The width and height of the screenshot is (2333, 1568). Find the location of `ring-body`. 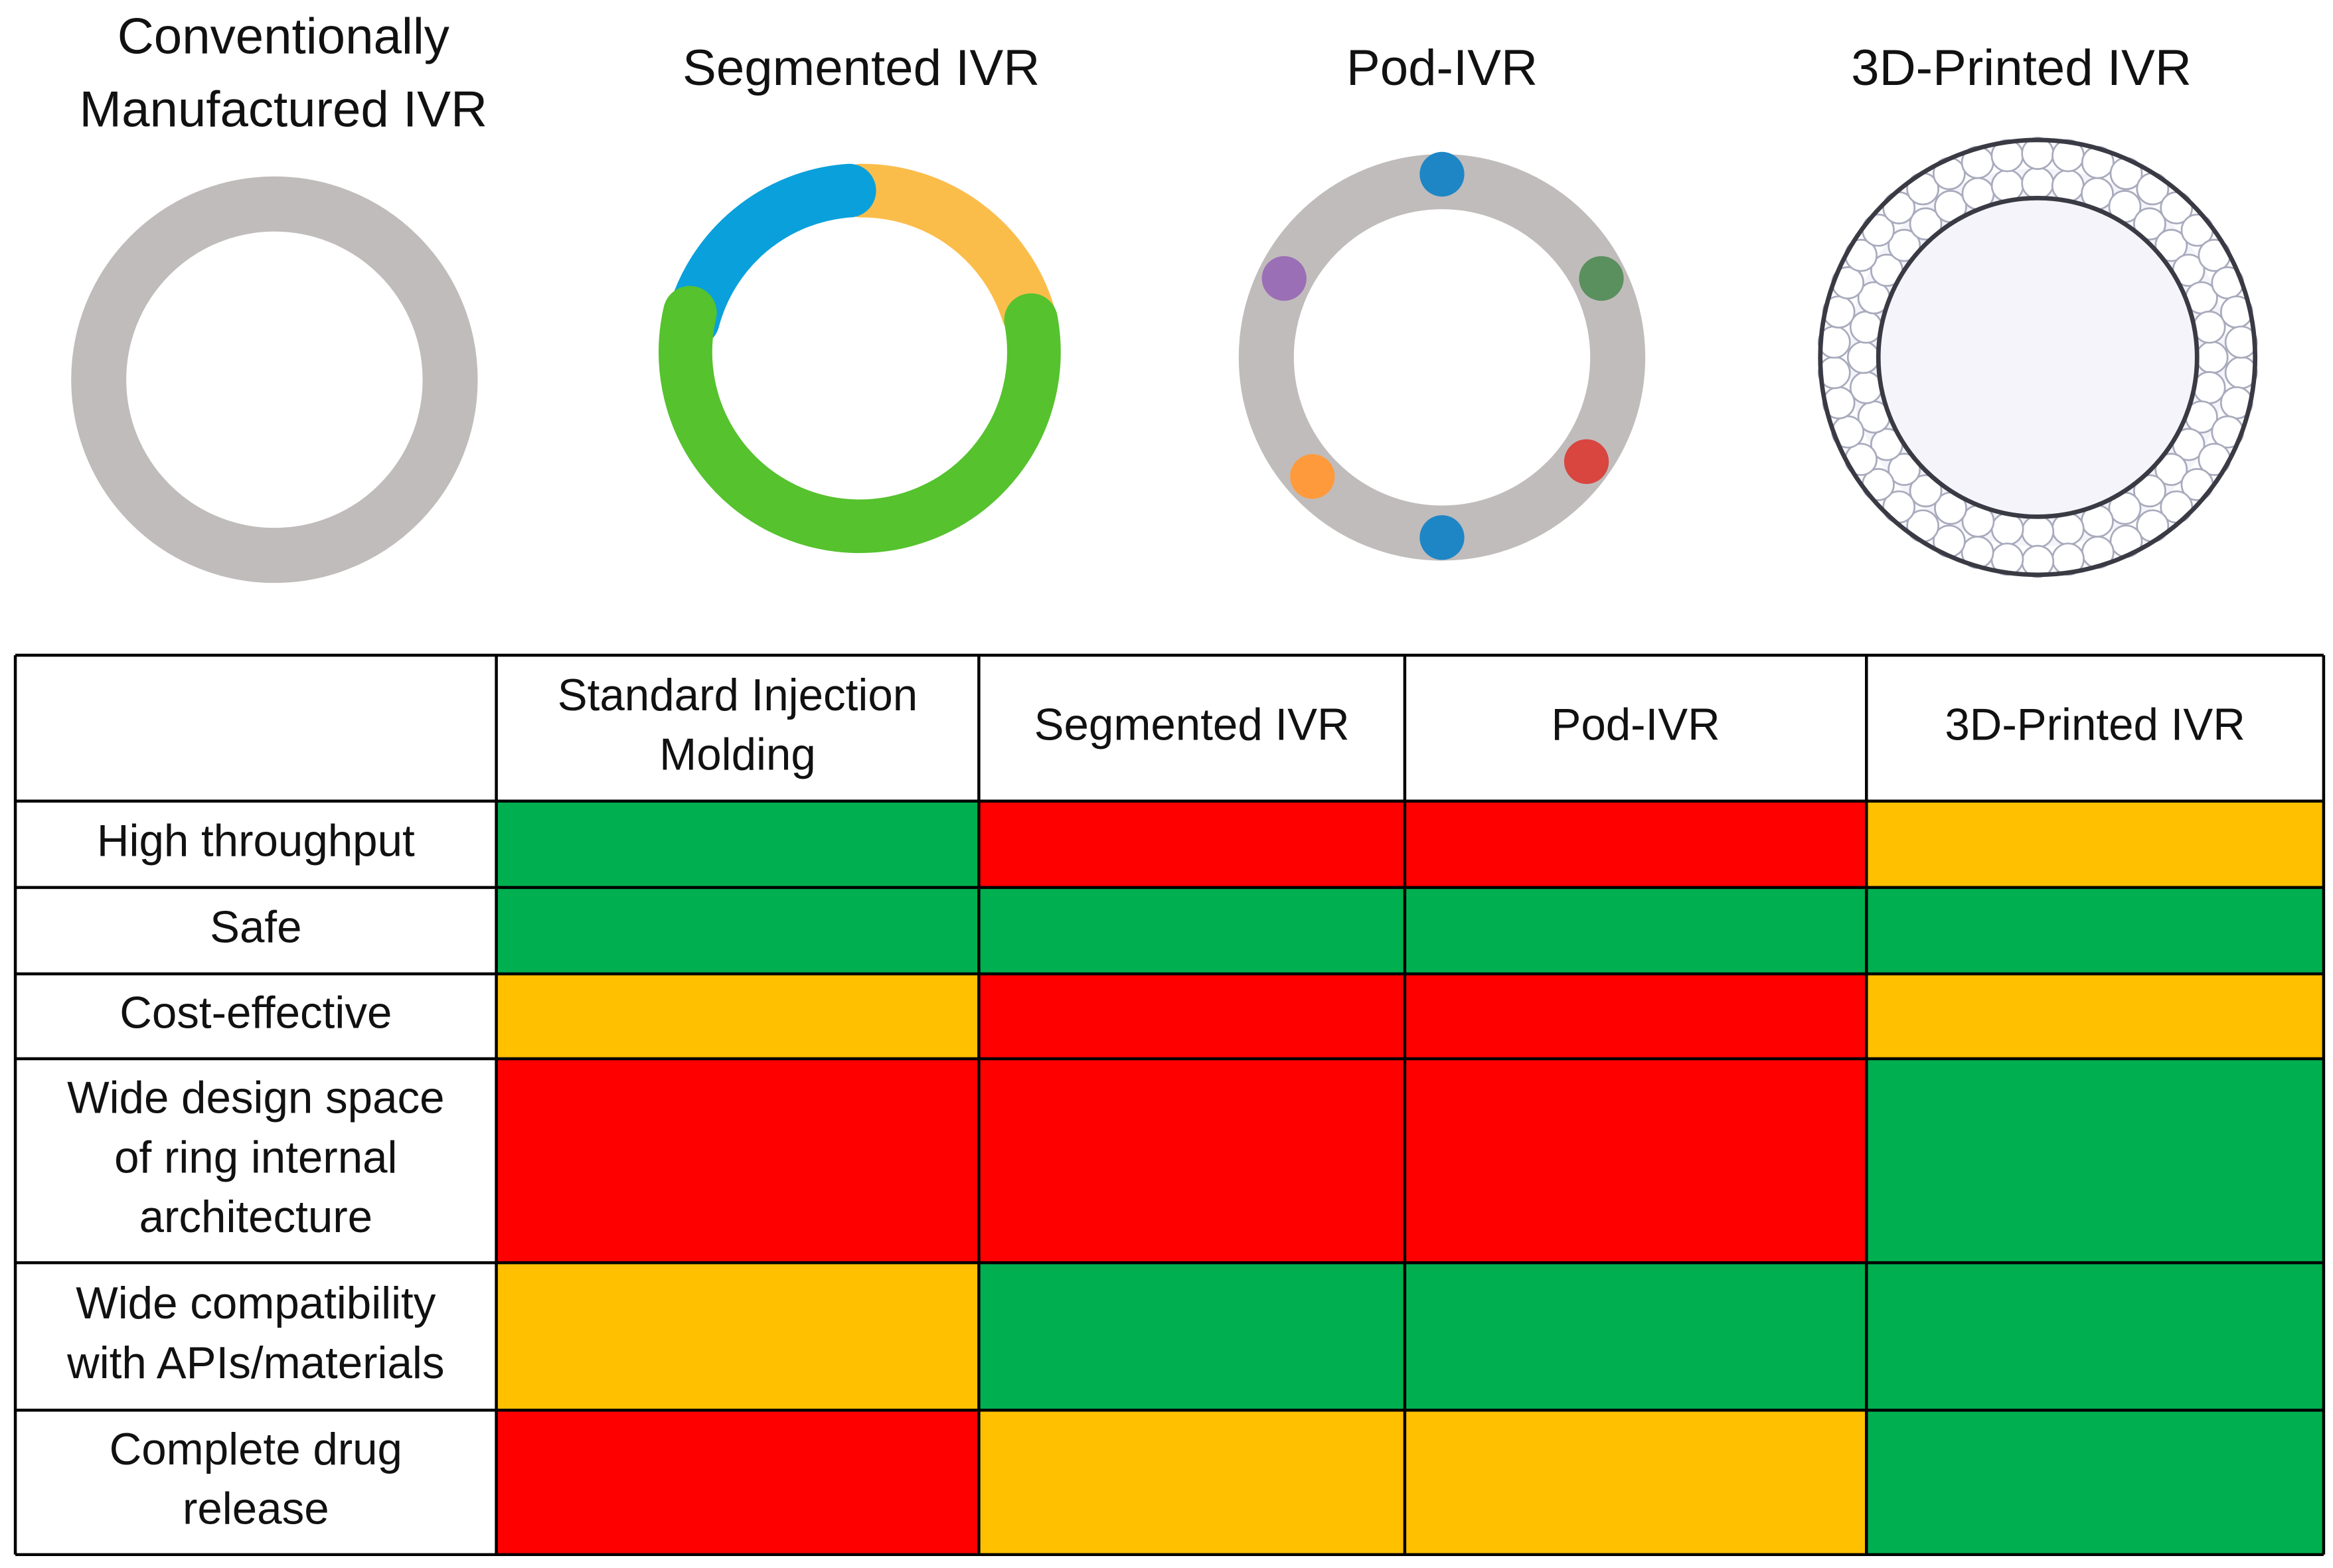

ring-body is located at coordinates (2037, 357).